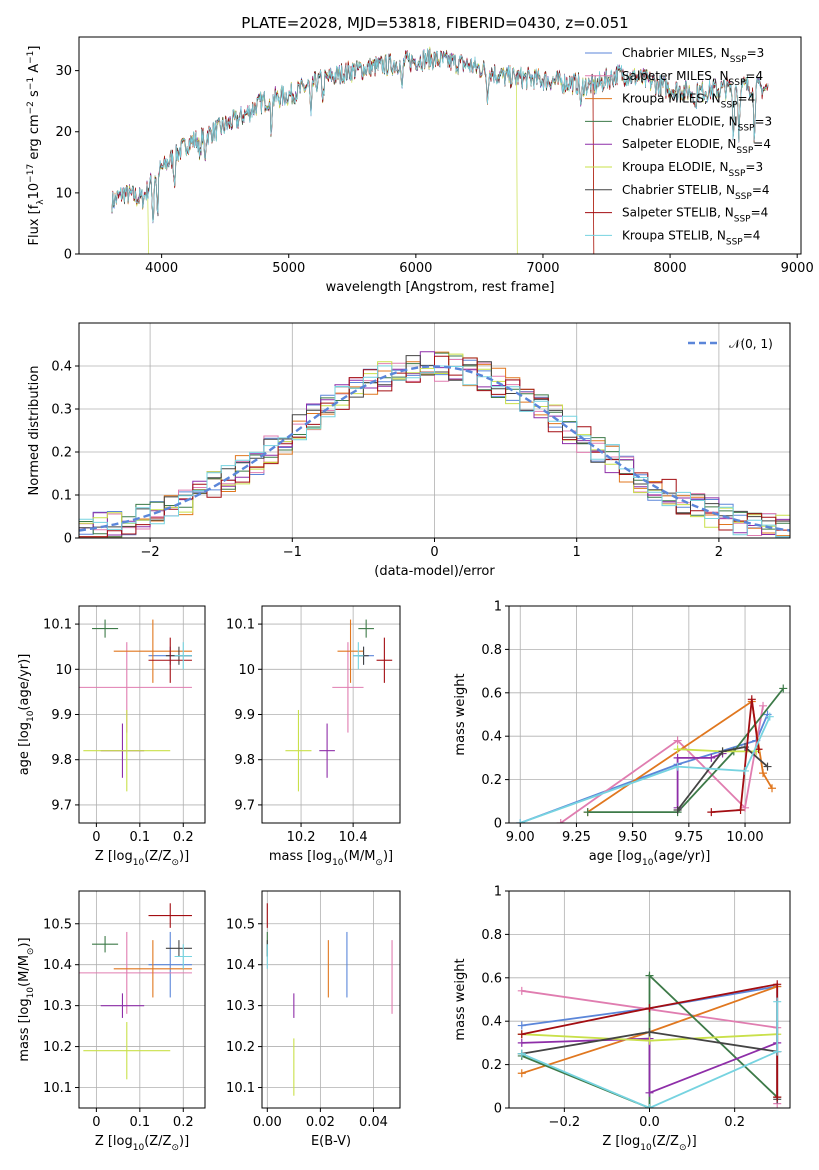 This screenshot has width=819, height=1170. I want to click on label-part: ⊙, so click(175, 1148).